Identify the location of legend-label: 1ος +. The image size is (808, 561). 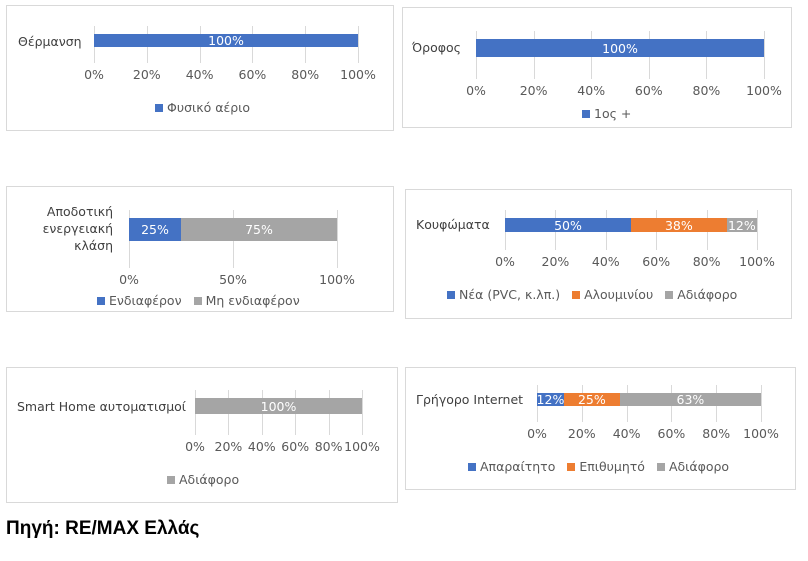
(613, 113).